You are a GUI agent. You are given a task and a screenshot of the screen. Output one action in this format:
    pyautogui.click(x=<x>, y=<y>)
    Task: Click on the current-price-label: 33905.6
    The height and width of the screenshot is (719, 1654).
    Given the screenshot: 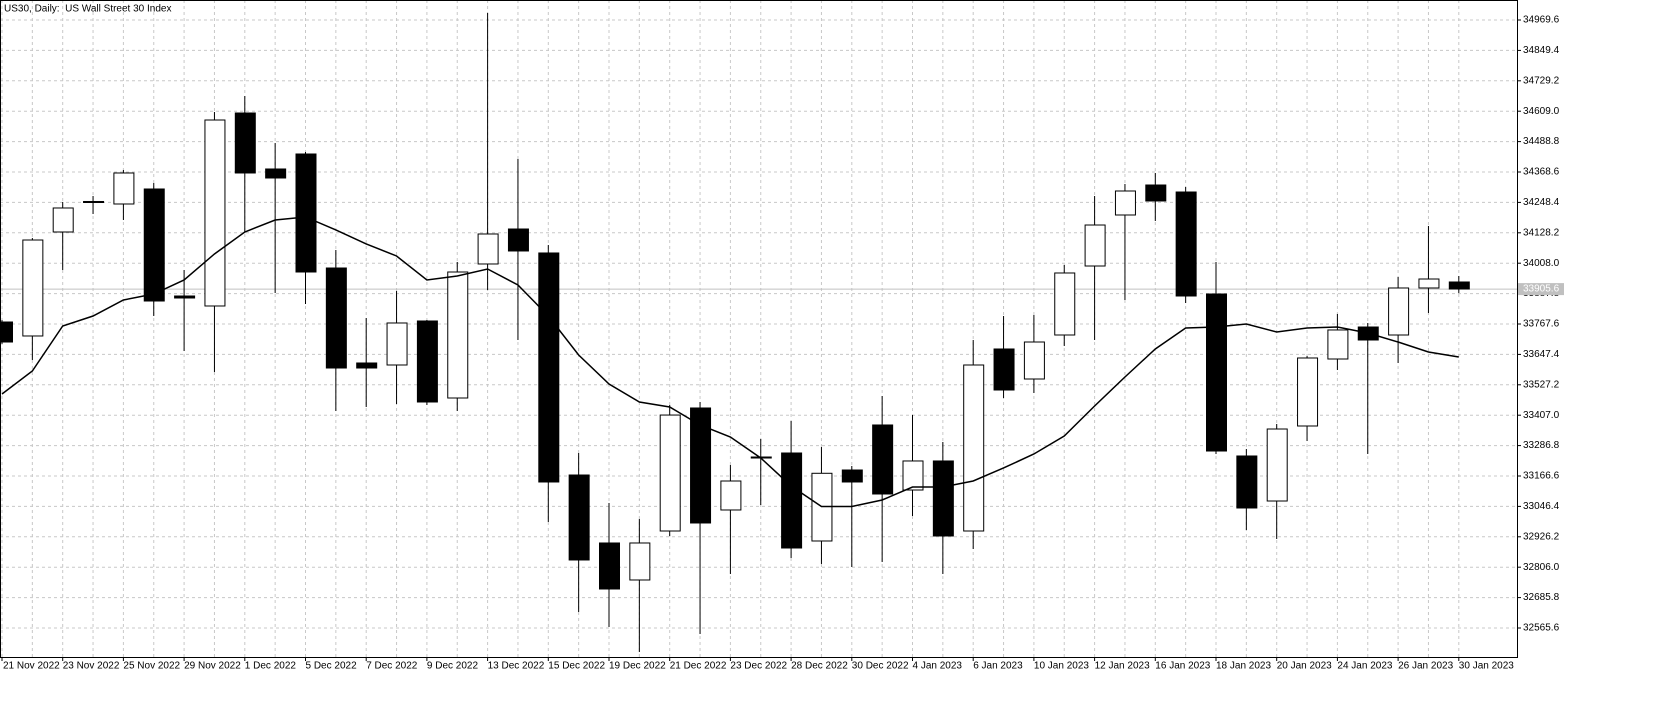 What is the action you would take?
    pyautogui.click(x=1541, y=289)
    